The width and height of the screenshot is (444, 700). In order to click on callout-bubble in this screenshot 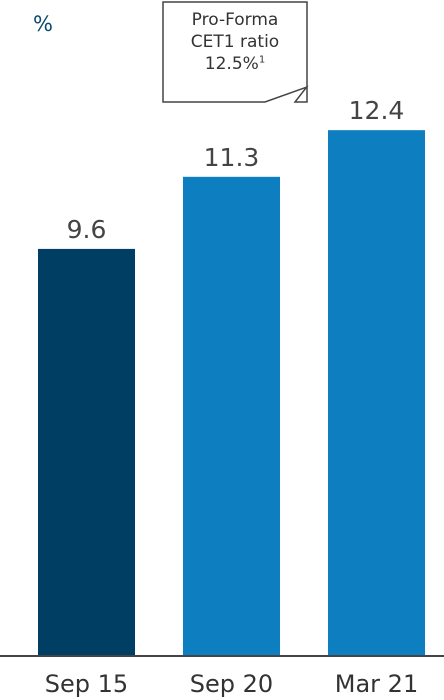, I will do `click(235, 52)`.